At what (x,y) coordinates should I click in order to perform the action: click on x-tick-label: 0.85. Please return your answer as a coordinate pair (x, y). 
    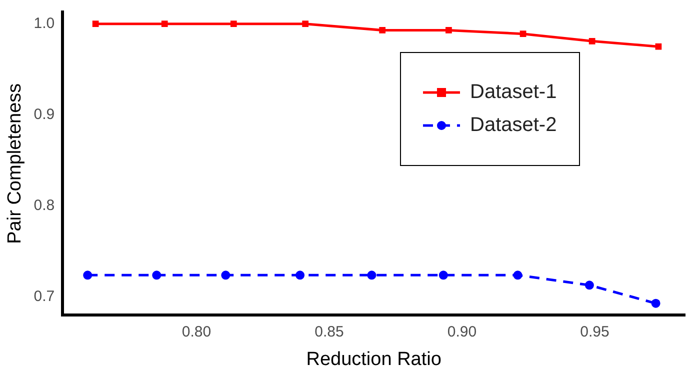
    Looking at the image, I should click on (329, 331).